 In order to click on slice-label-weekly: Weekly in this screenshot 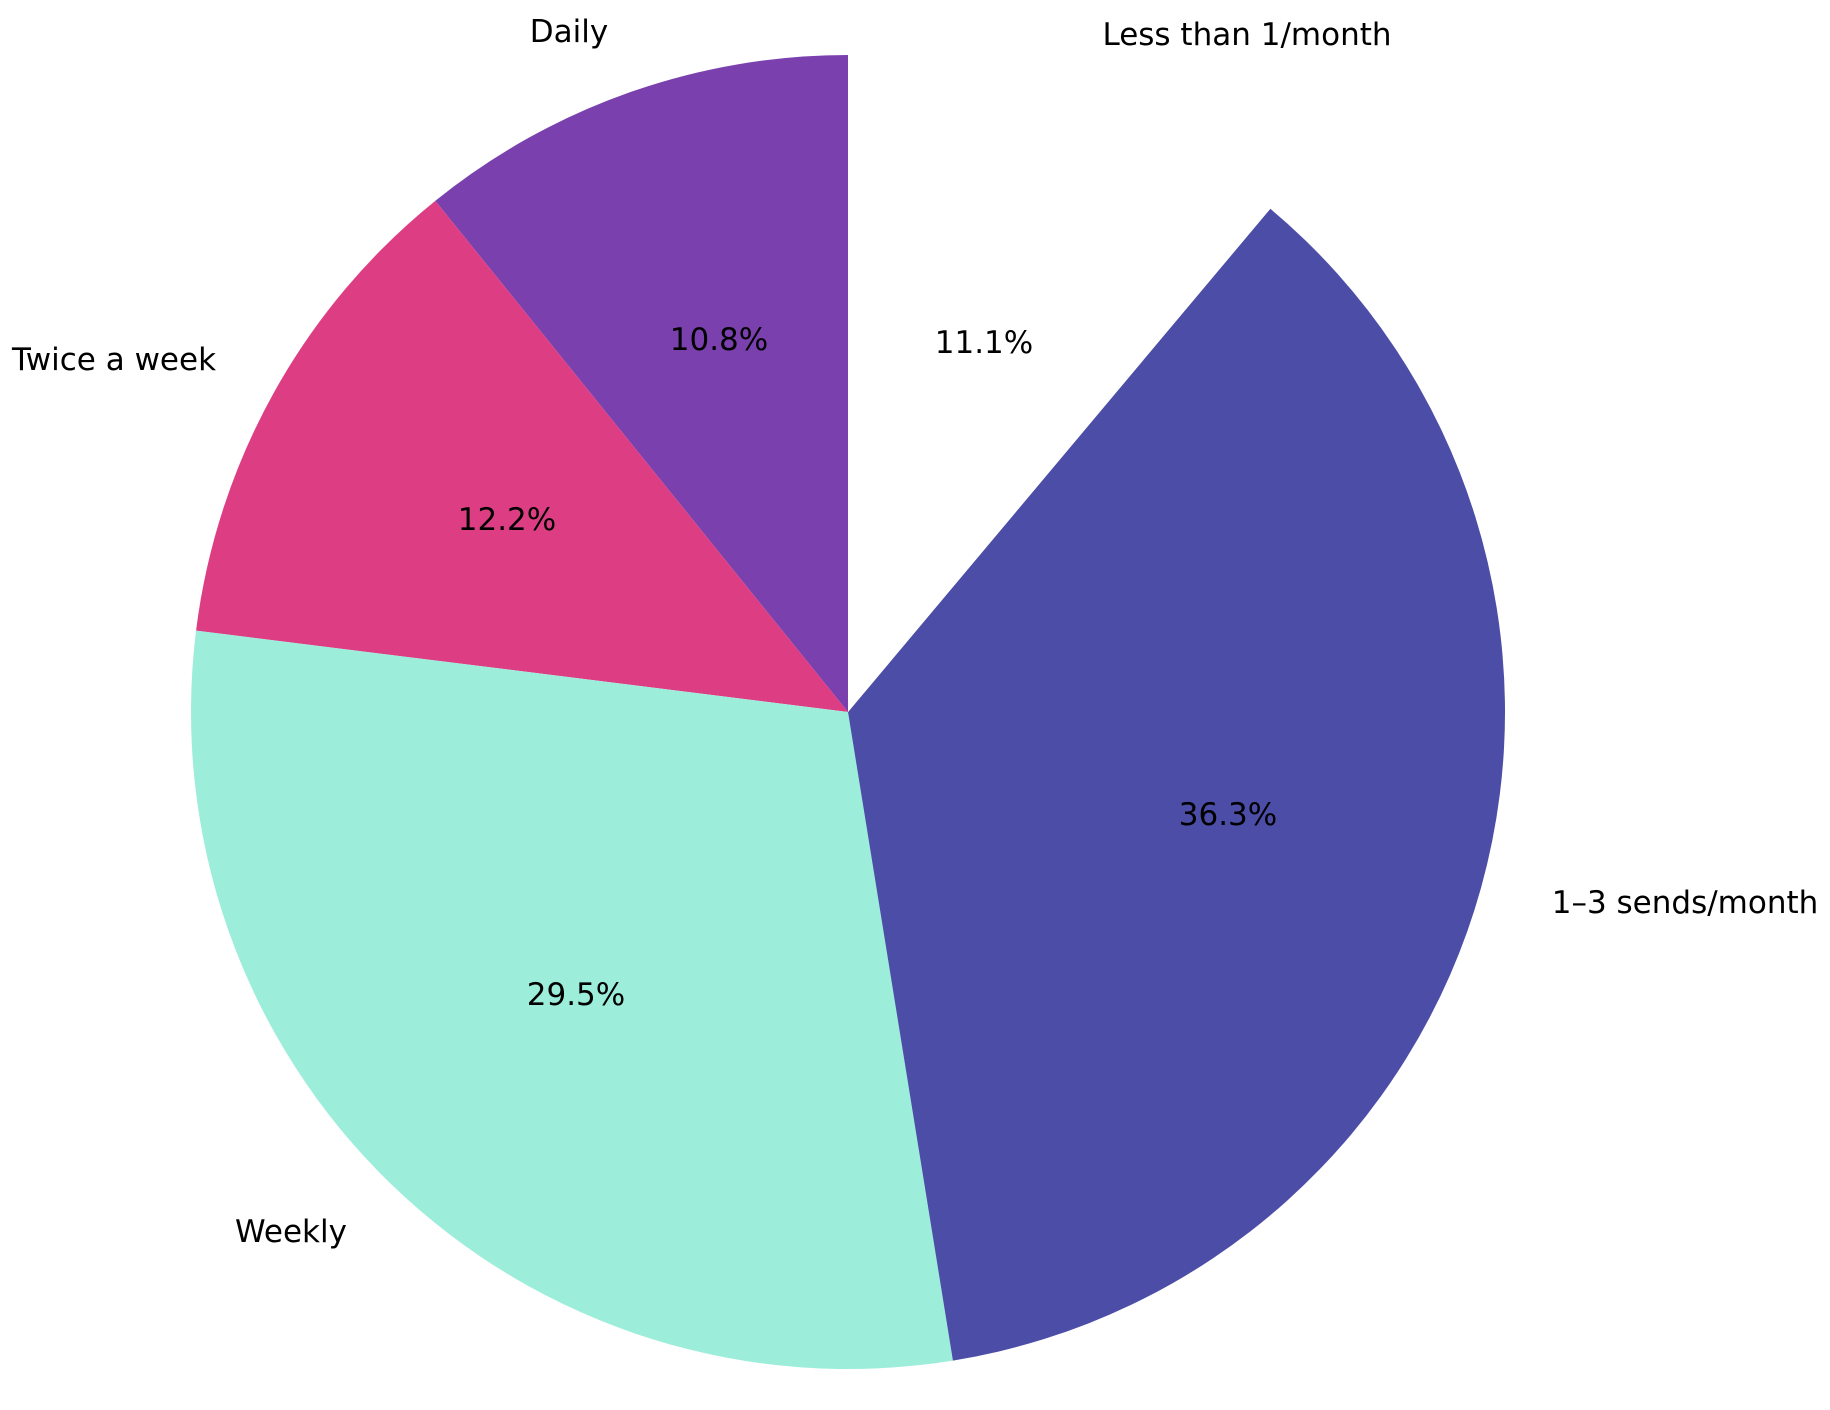, I will do `click(291, 1232)`.